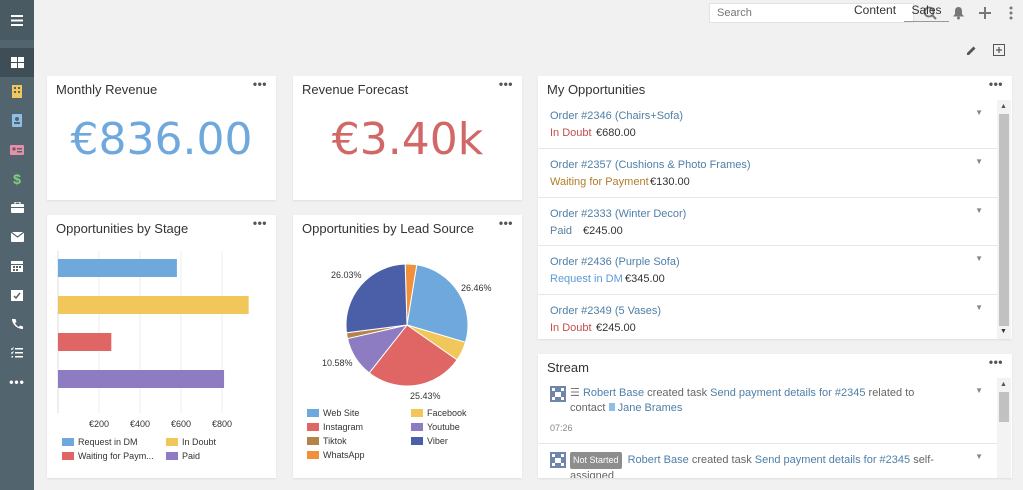 The height and width of the screenshot is (490, 1023). I want to click on list-item: Order #2349 (5 Vases) In Doubt €245.00 ▼, so click(767, 316).